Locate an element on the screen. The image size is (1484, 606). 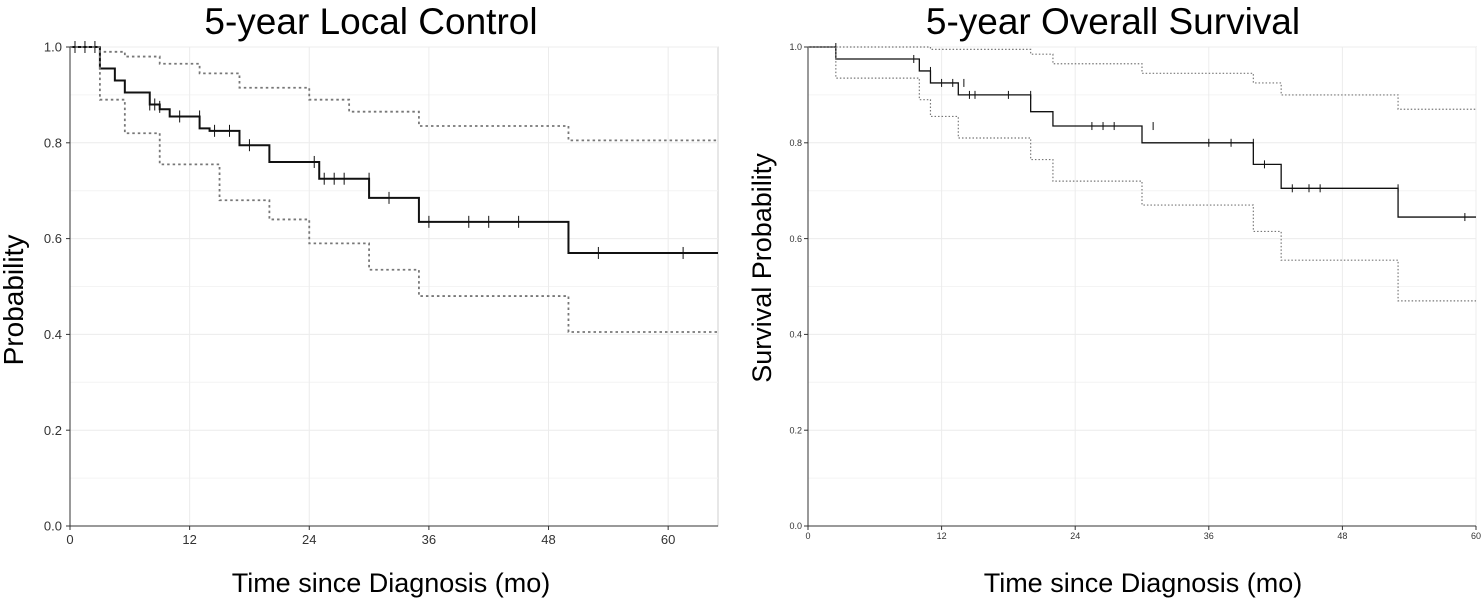
chart-title: 5-year Local Control is located at coordinates (371, 21).